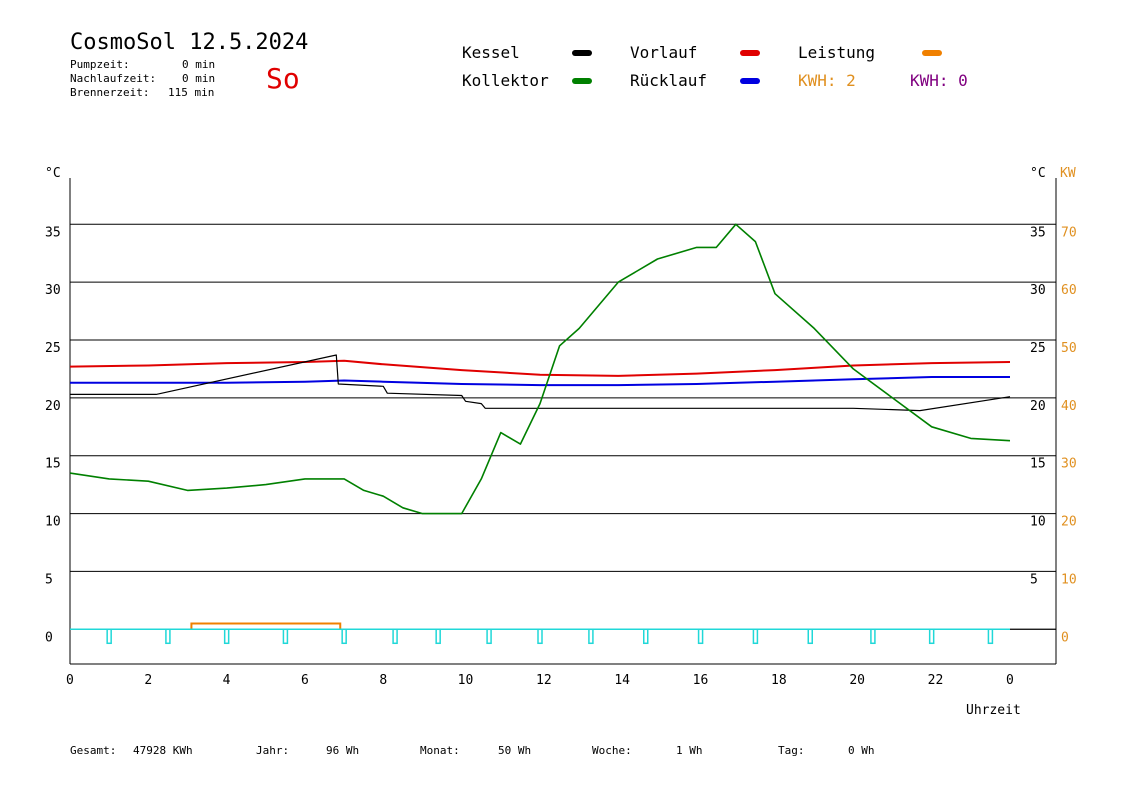 This screenshot has width=1148, height=812. Describe the element at coordinates (49, 637) in the screenshot. I see `y-tick-label: 0` at that location.